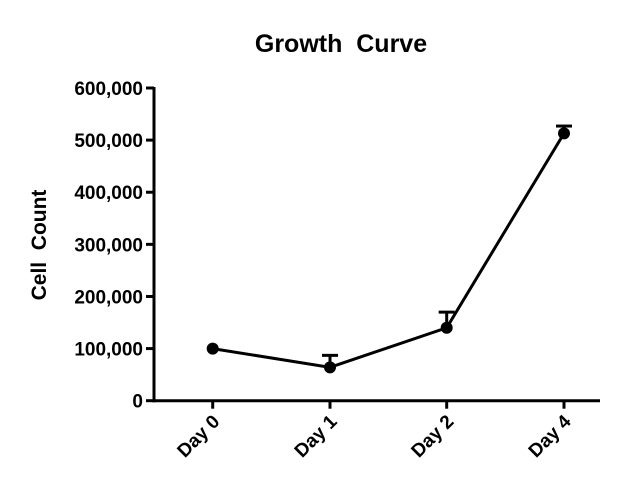  What do you see at coordinates (108, 89) in the screenshot?
I see `y-tick-label: 600,000` at bounding box center [108, 89].